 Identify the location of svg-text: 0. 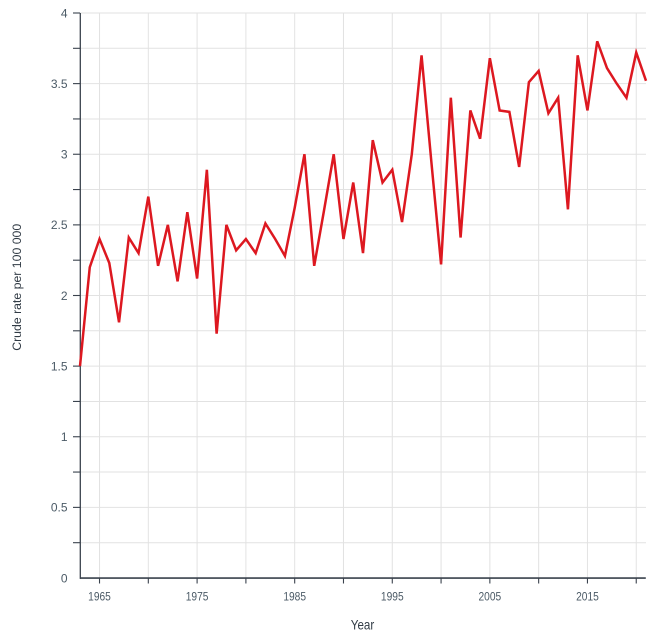
(64, 578).